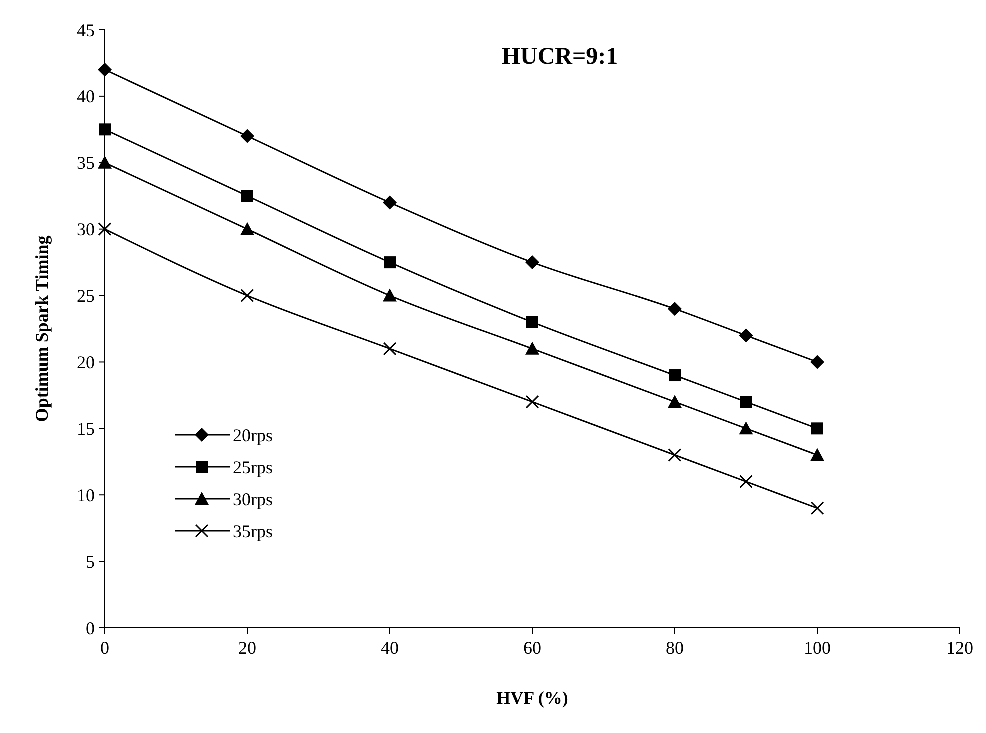 This screenshot has width=986, height=733. I want to click on y-tick-label: 0, so click(90, 628).